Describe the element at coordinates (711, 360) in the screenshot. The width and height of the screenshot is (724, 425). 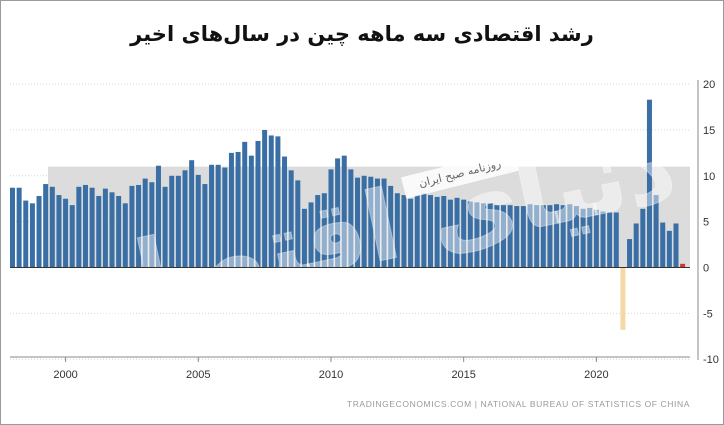
I see `y-tick-label: -10` at that location.